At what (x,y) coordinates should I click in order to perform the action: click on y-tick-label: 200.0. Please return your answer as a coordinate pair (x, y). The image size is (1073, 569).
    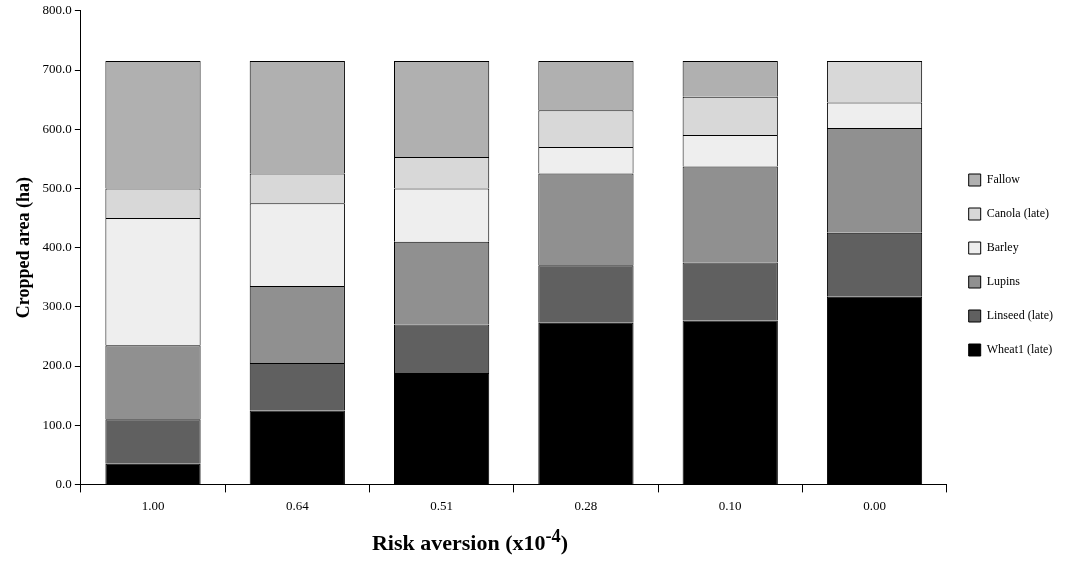
    Looking at the image, I should click on (57, 365).